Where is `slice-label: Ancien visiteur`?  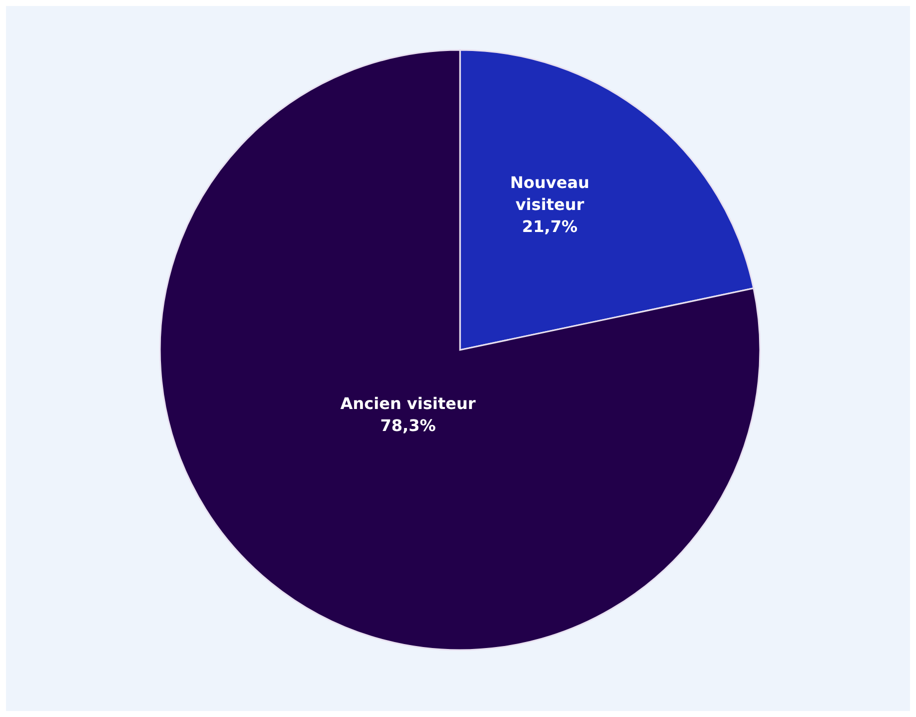
slice-label: Ancien visiteur is located at coordinates (408, 403).